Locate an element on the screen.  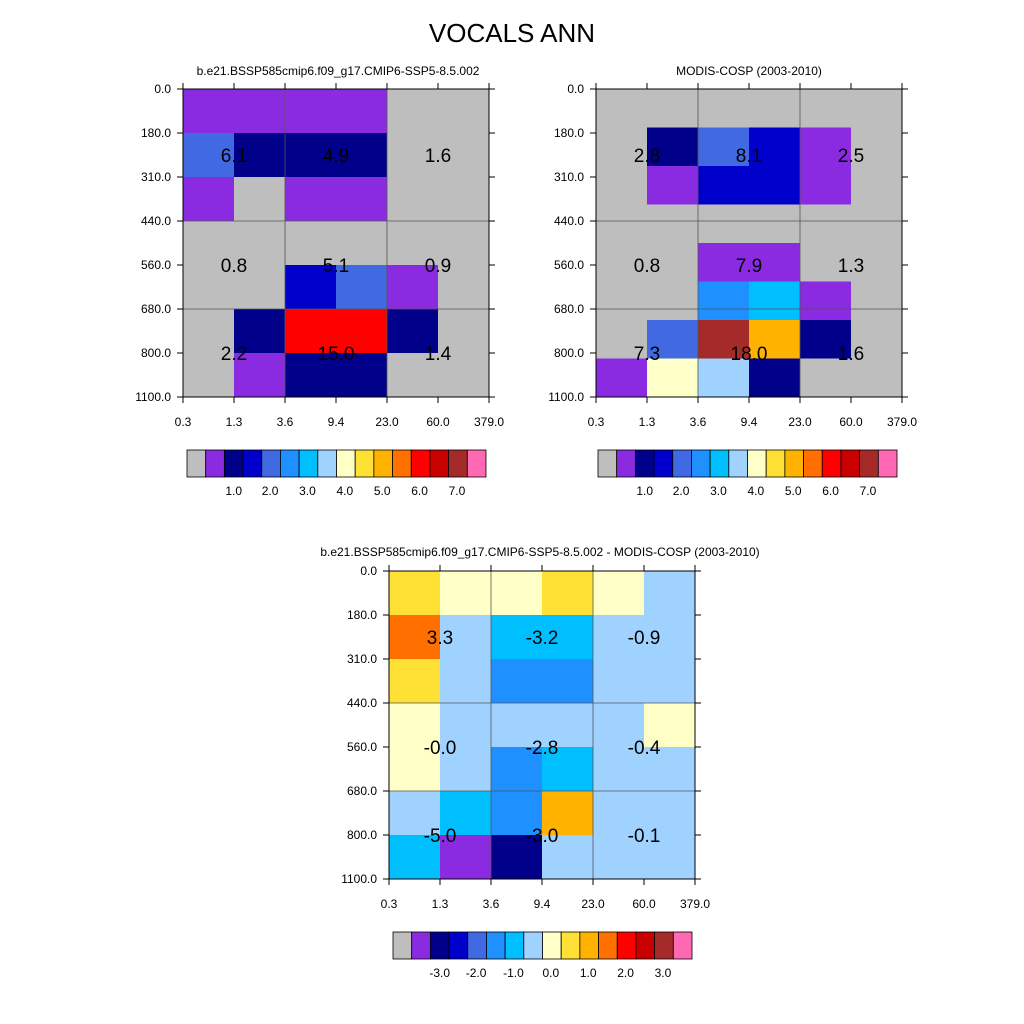
ytick-label-model-7: 1100.0 is located at coordinates (153, 397).